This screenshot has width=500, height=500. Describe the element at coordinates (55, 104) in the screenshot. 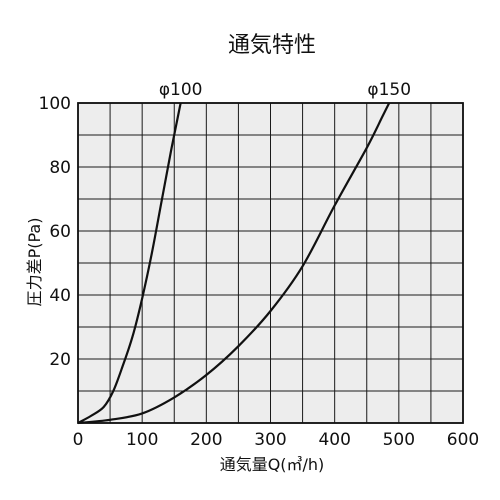

I see `y-tick-label: 100` at that location.